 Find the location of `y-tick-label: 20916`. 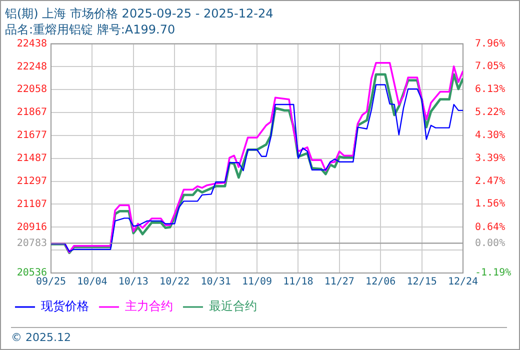

y-tick-label: 20916 is located at coordinates (31, 227).